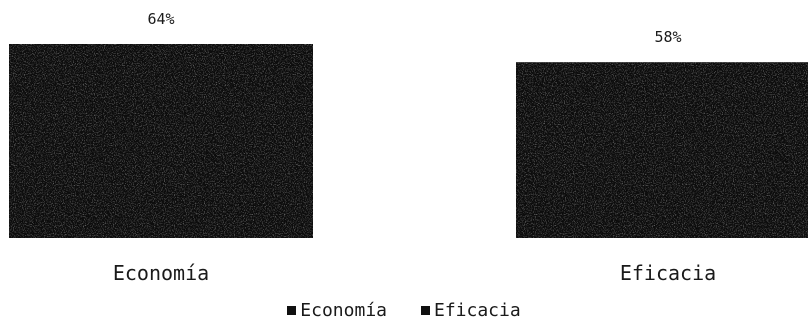 This screenshot has height=324, width=808. Describe the element at coordinates (292, 310) in the screenshot. I see `legend-swatch-economia` at that location.